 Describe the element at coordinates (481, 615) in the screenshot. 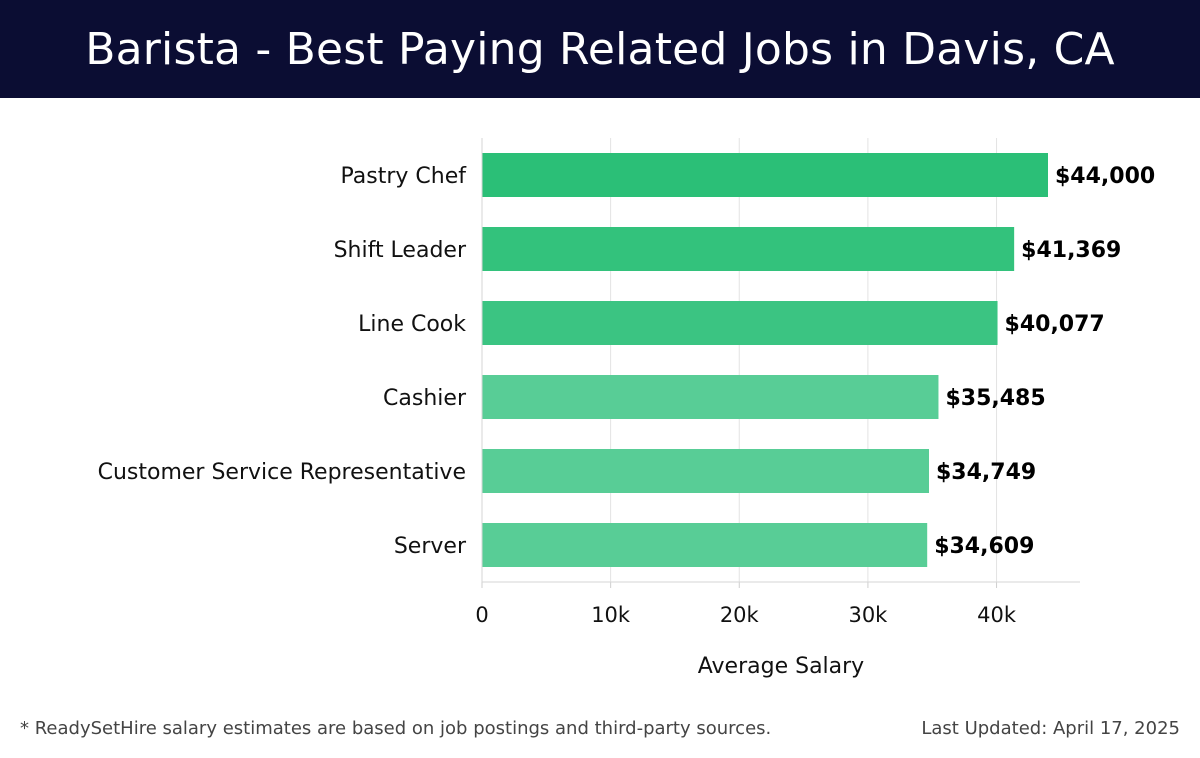

I see `x-tick-label: 0` at that location.